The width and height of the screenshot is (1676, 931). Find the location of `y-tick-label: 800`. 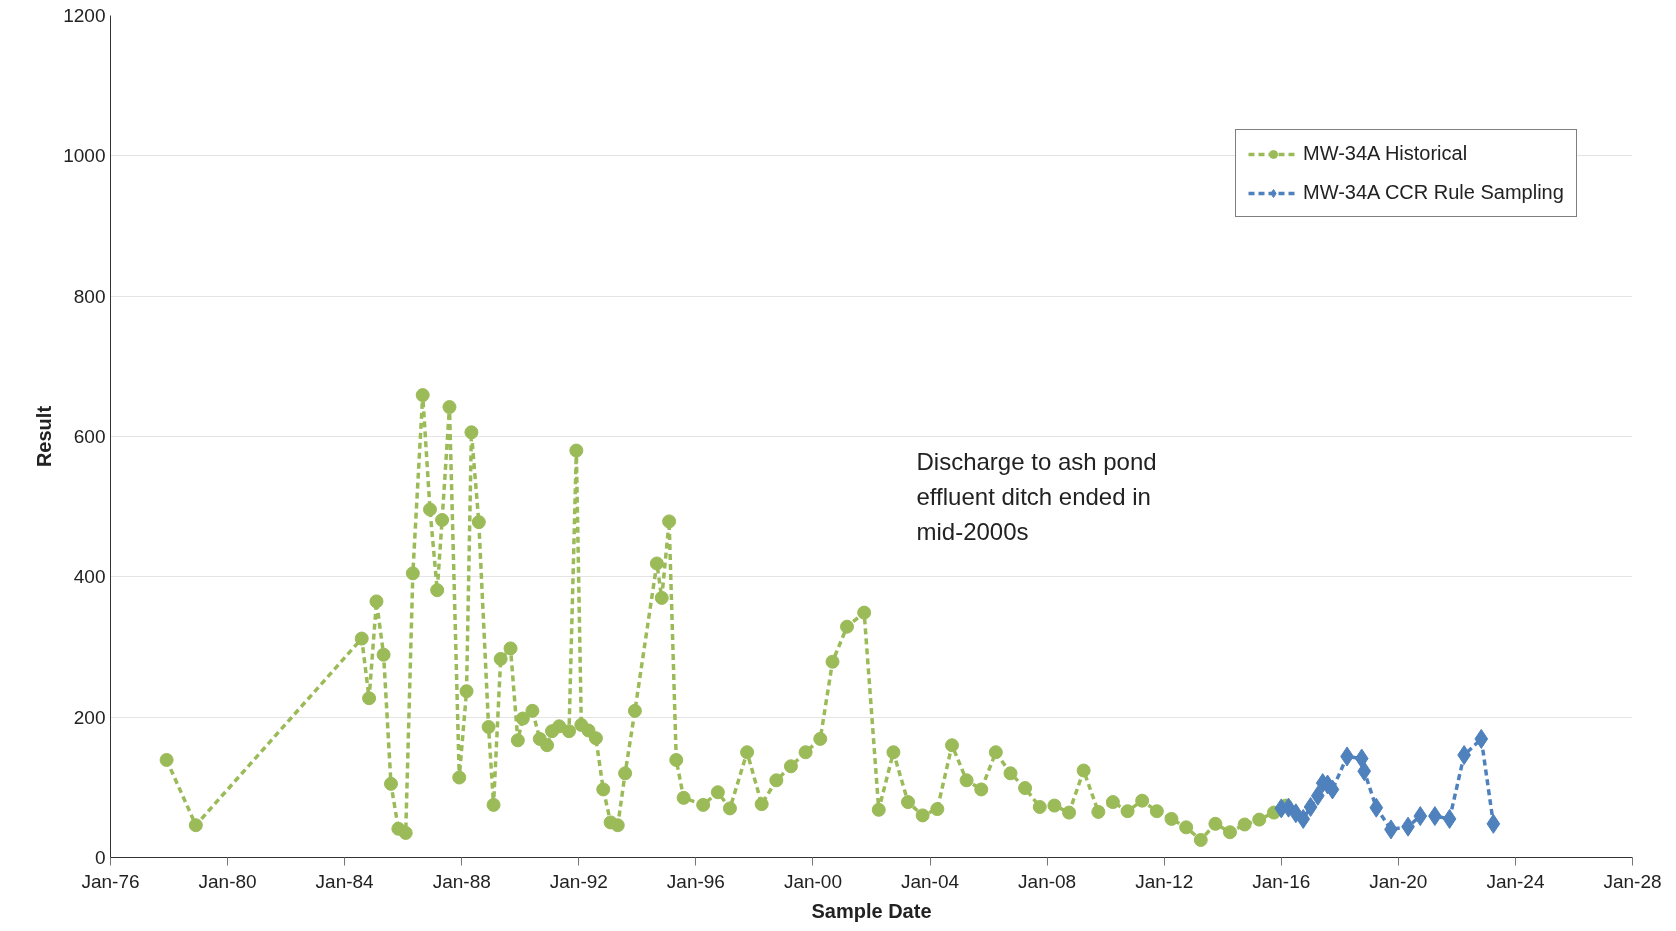

y-tick-label: 800 is located at coordinates (89, 296).